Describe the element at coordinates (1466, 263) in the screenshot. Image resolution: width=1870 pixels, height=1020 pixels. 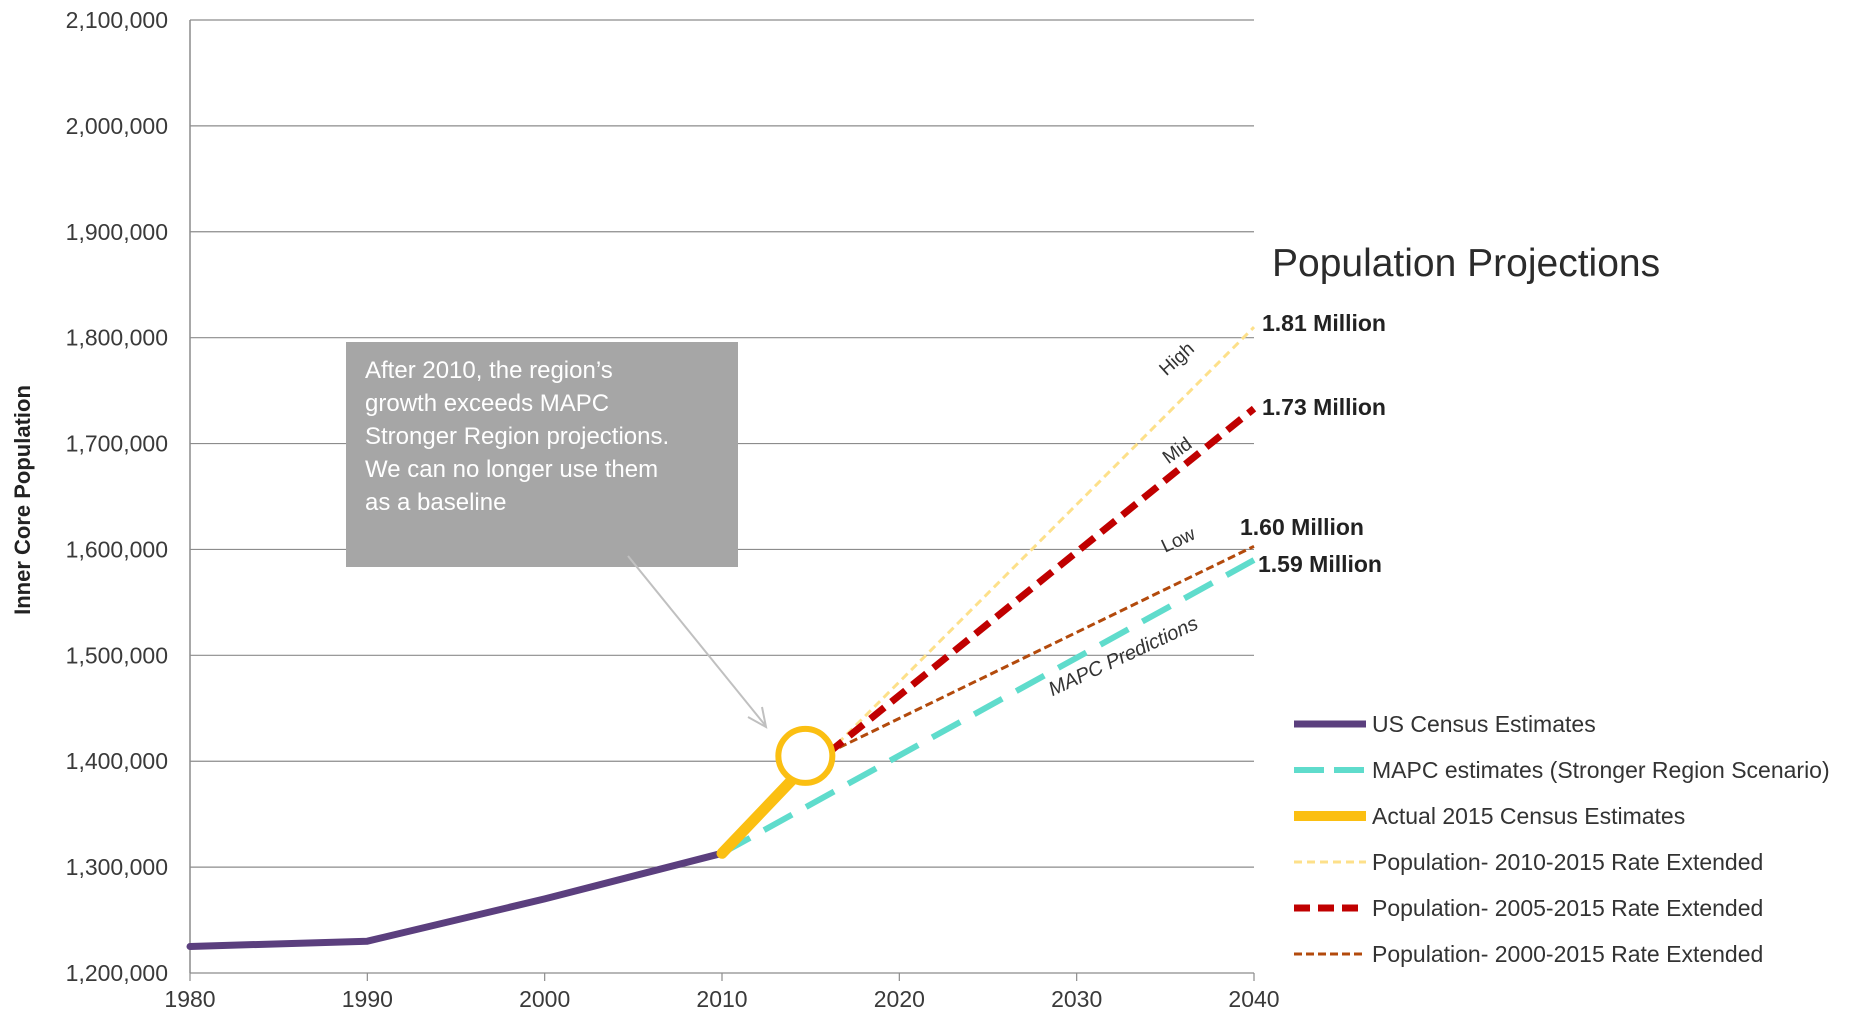
I see `chart-title: Population Projections` at that location.